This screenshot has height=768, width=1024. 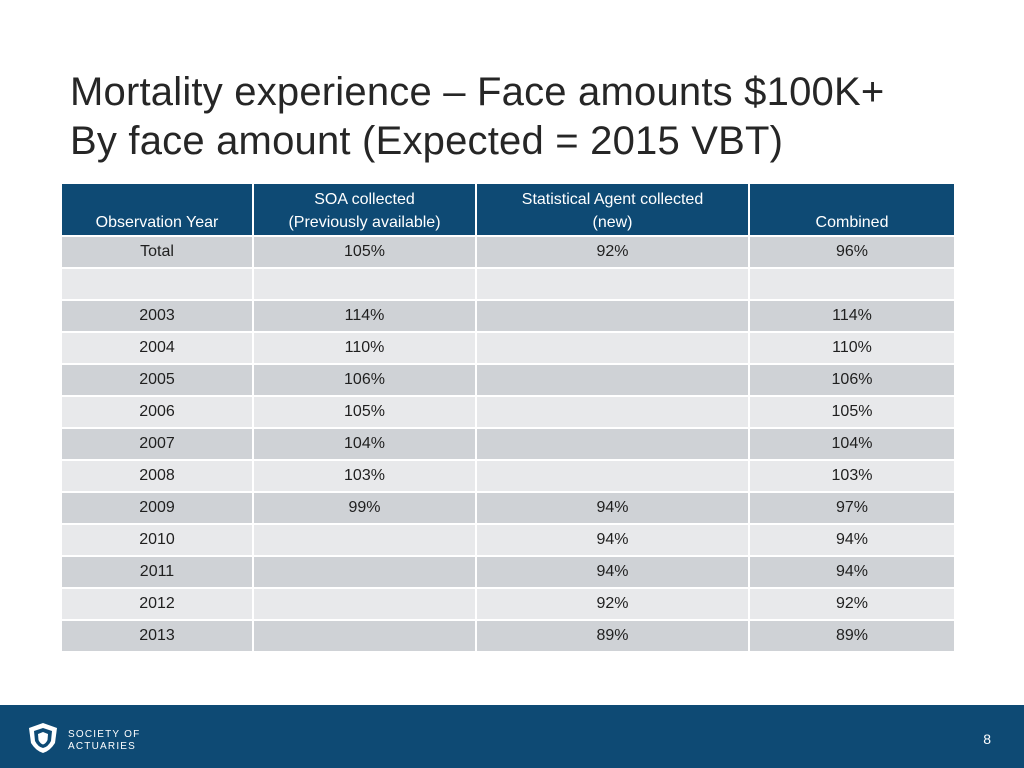 What do you see at coordinates (852, 348) in the screenshot?
I see `cell-combined: 110%` at bounding box center [852, 348].